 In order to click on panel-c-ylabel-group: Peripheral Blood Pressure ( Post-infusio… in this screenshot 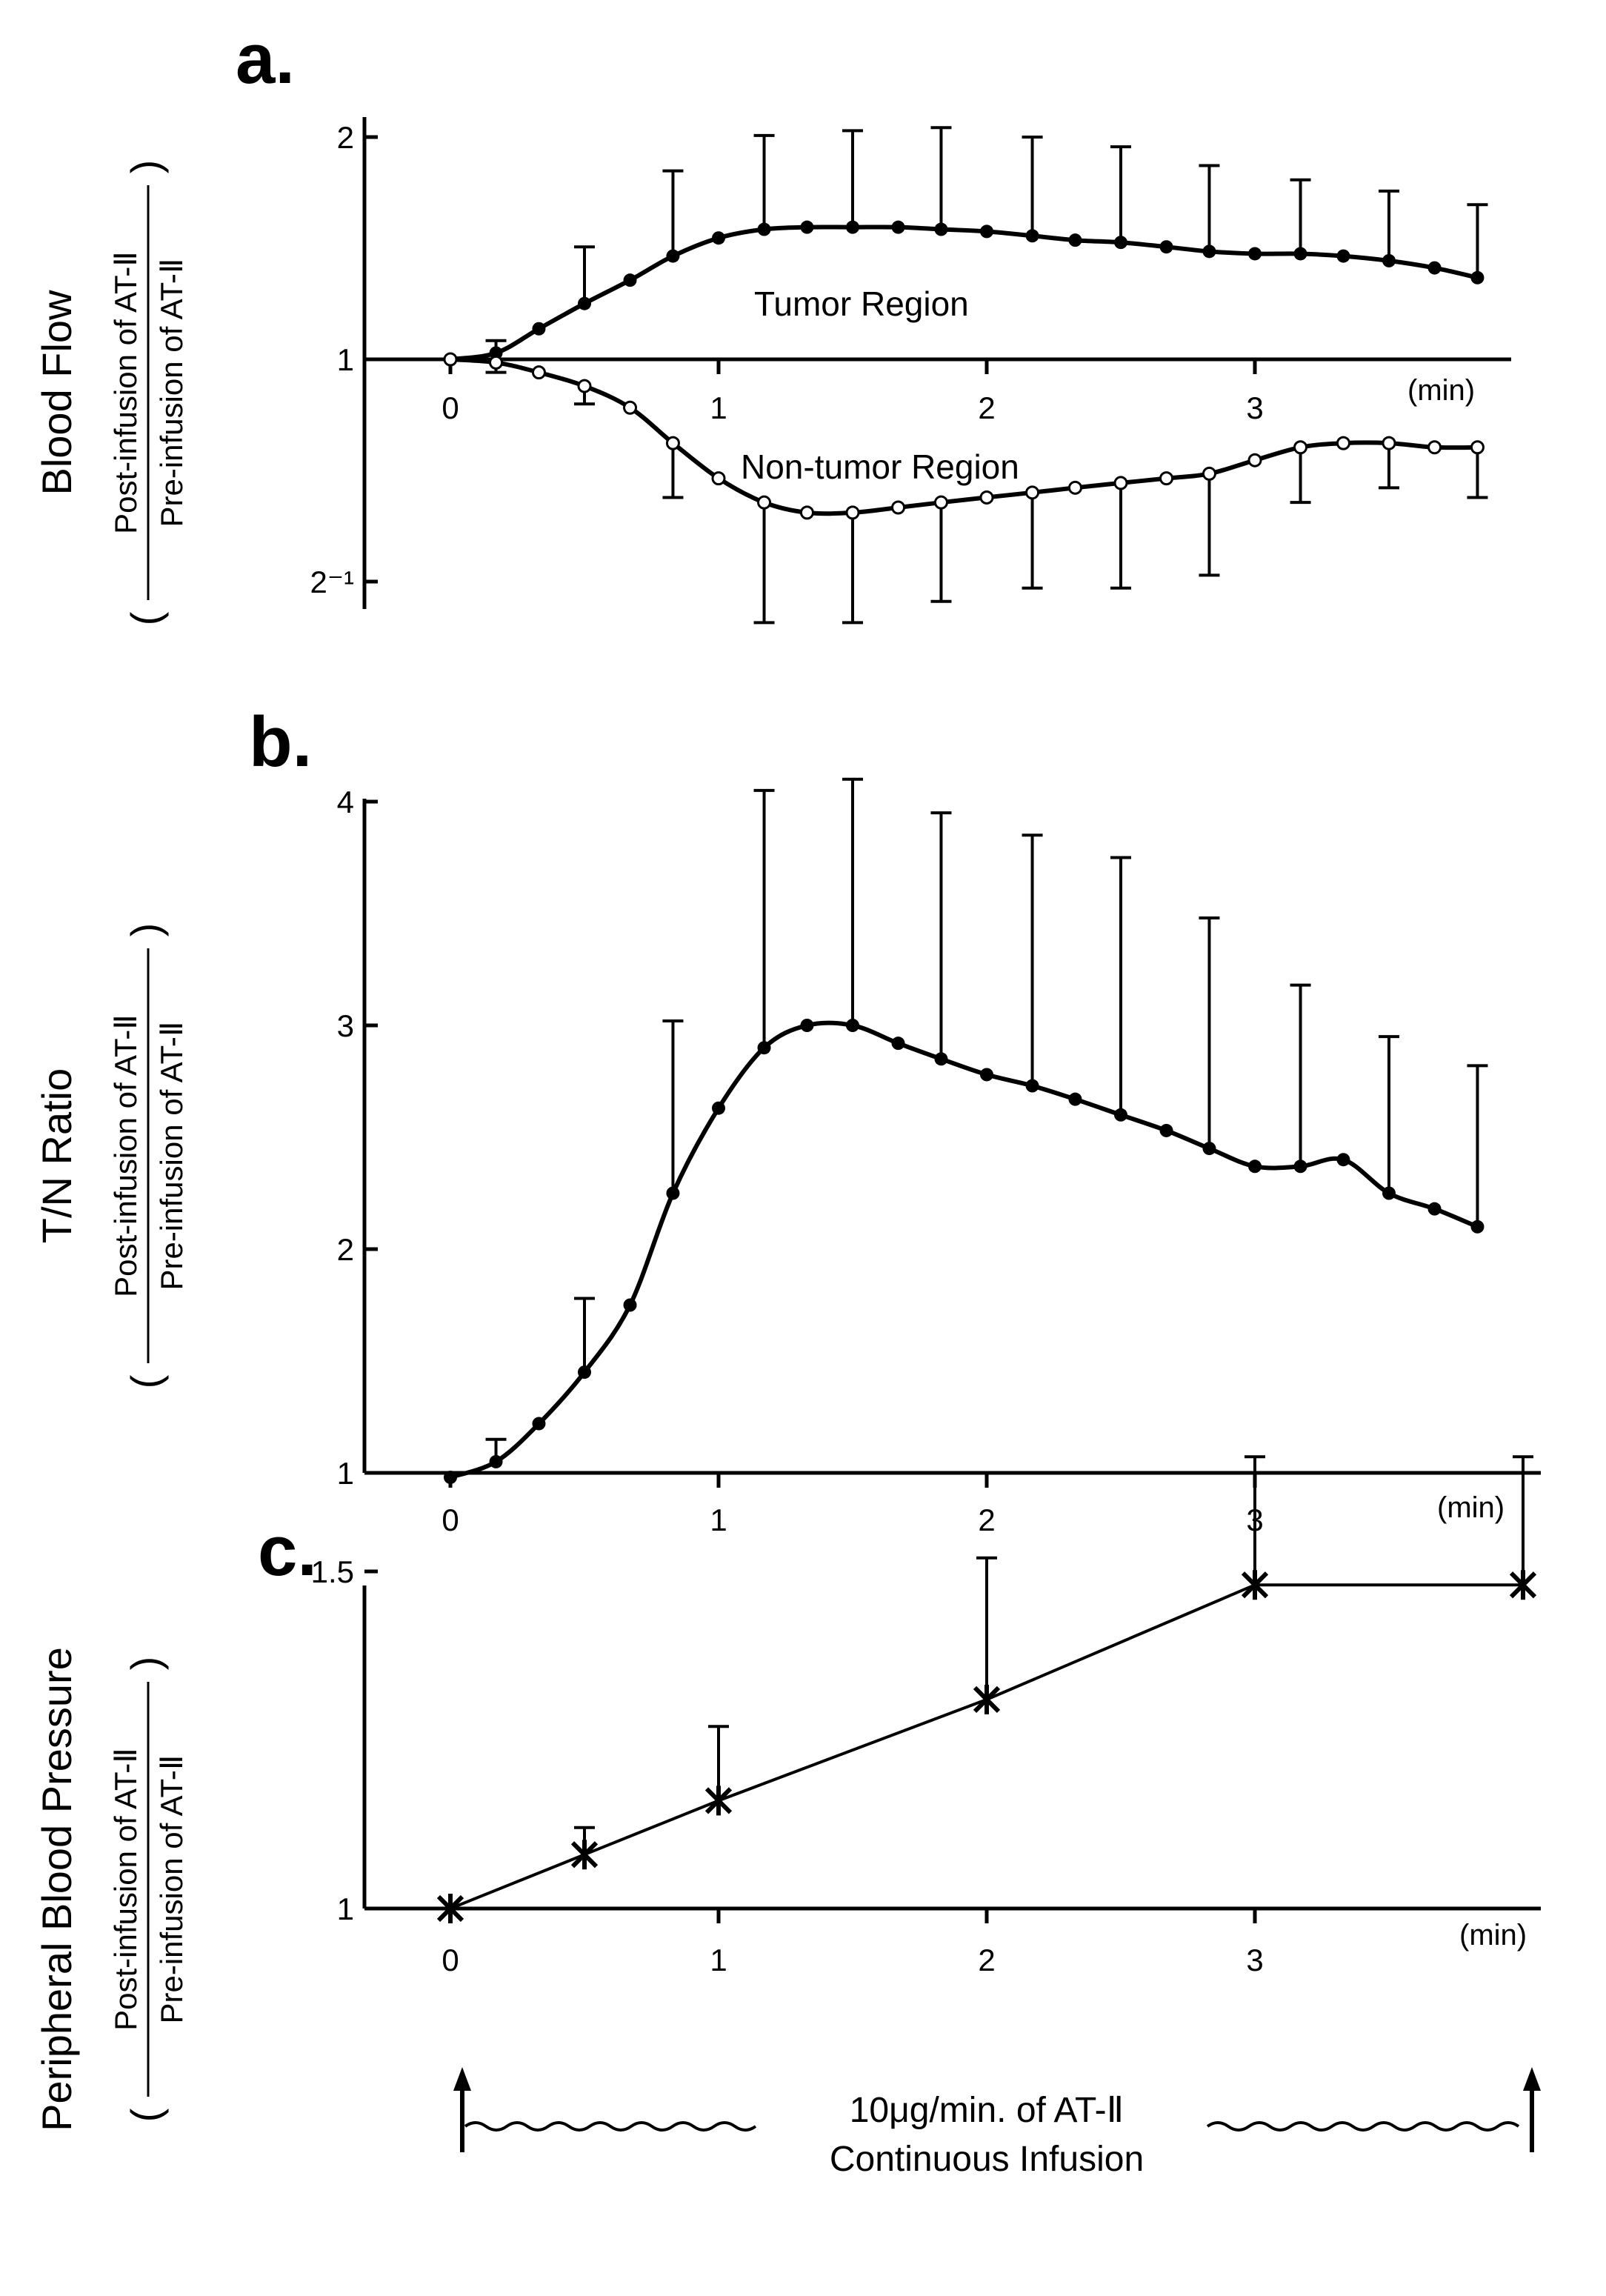, I will do `click(111, 1890)`.